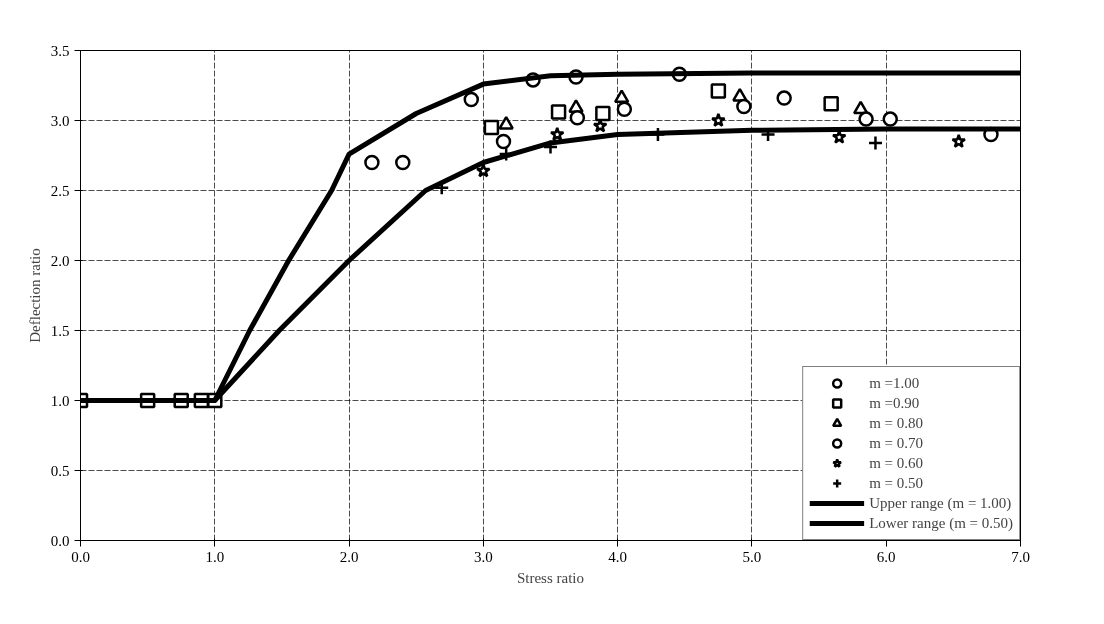 The width and height of the screenshot is (1104, 624). What do you see at coordinates (618, 556) in the screenshot?
I see `x-tick-label: 4.0` at bounding box center [618, 556].